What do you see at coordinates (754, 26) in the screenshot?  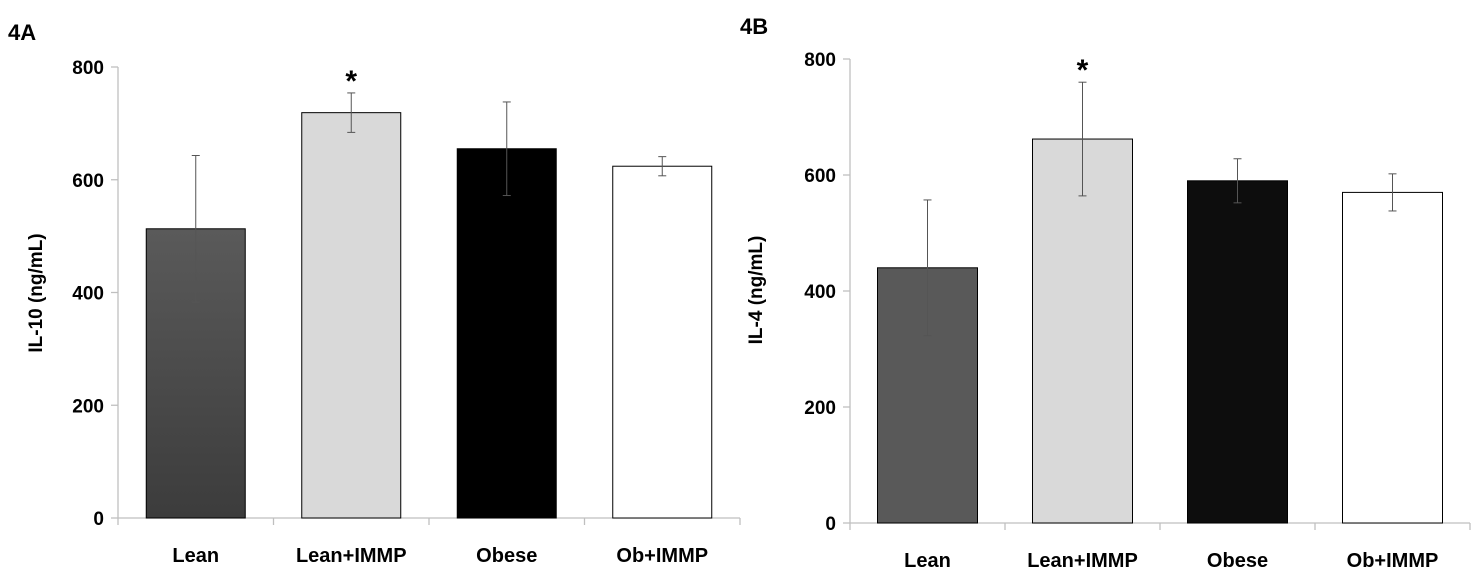 I see `panel-label-b: 4B` at bounding box center [754, 26].